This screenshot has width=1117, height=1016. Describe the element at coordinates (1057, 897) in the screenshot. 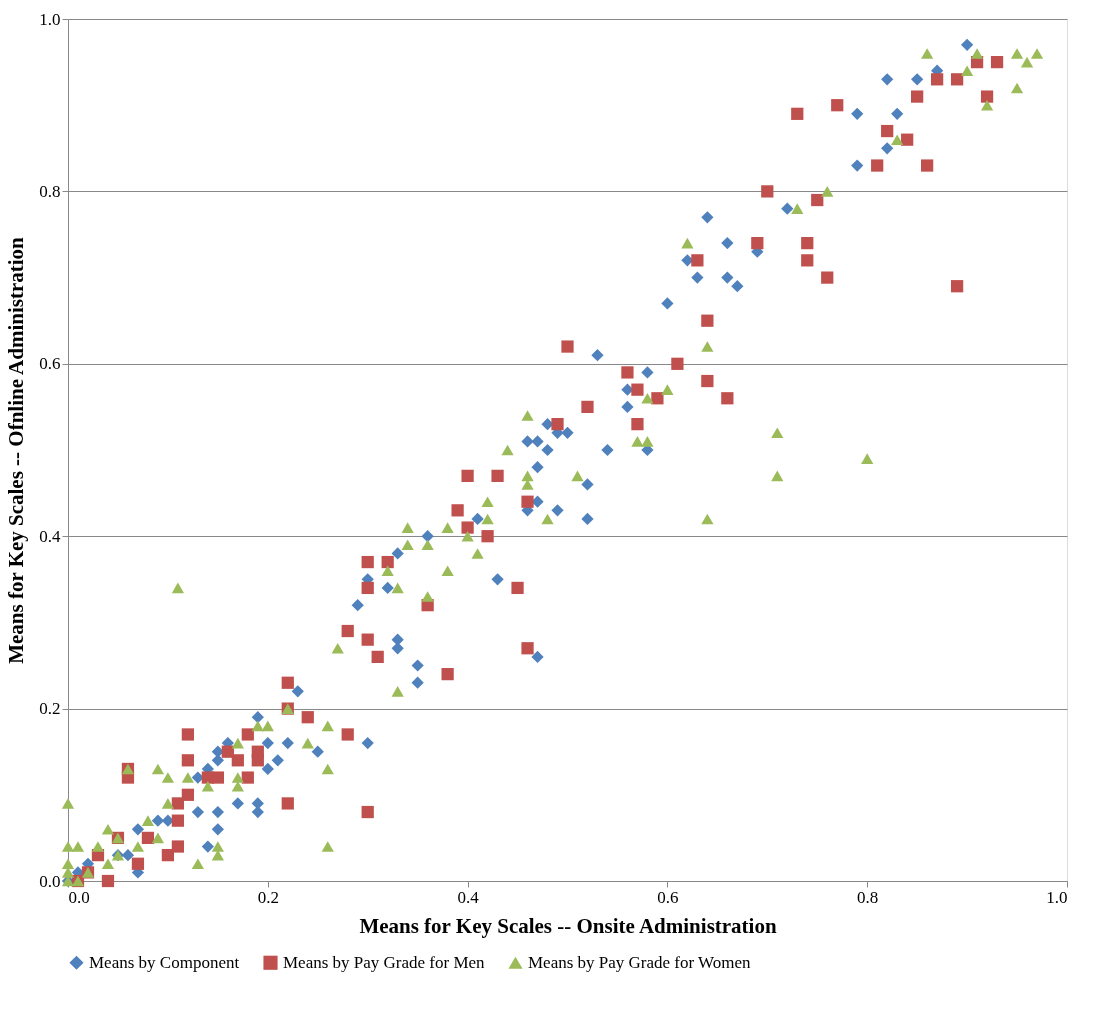

I see `x-tick-label: 1.0` at that location.